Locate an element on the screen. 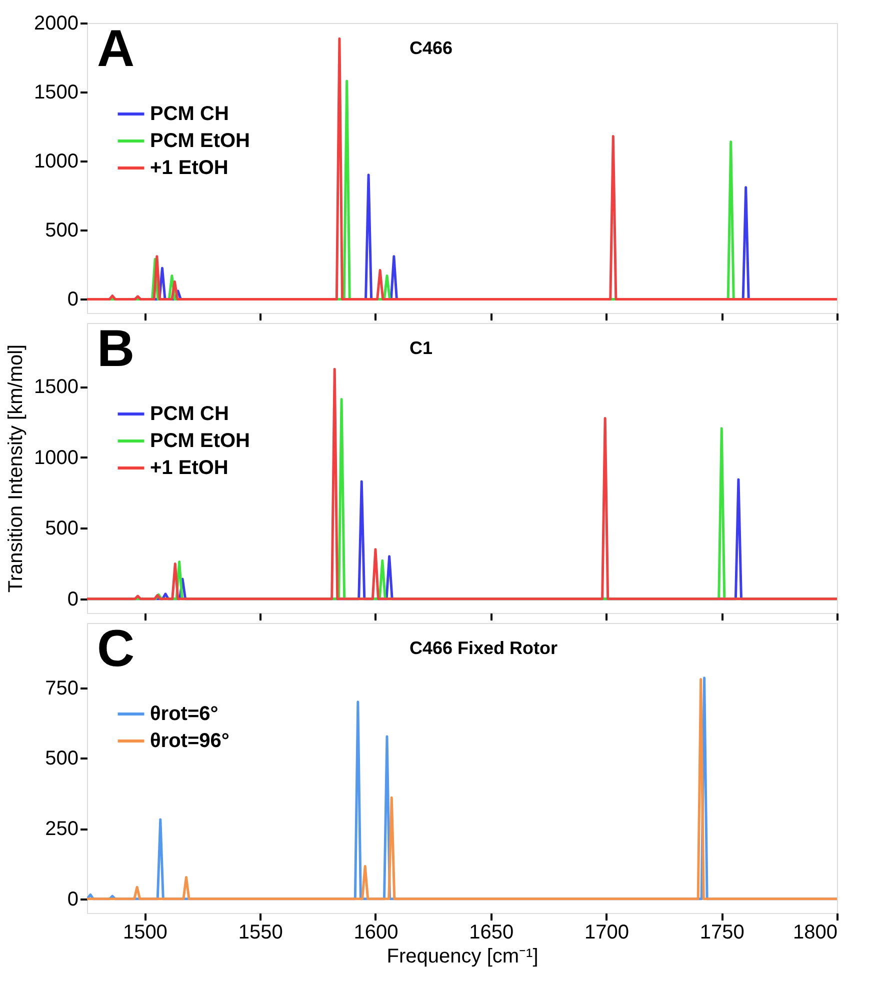  y-tick-label: 2000 is located at coordinates (56, 23).